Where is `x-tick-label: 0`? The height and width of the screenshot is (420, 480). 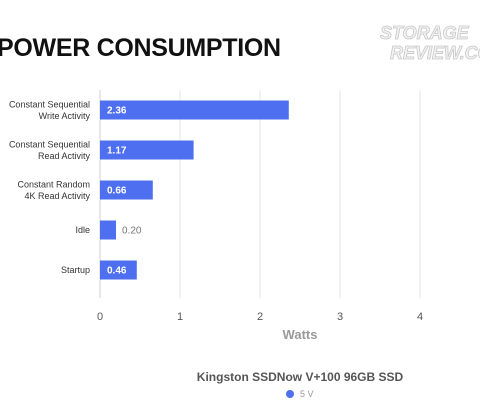 x-tick-label: 0 is located at coordinates (100, 317).